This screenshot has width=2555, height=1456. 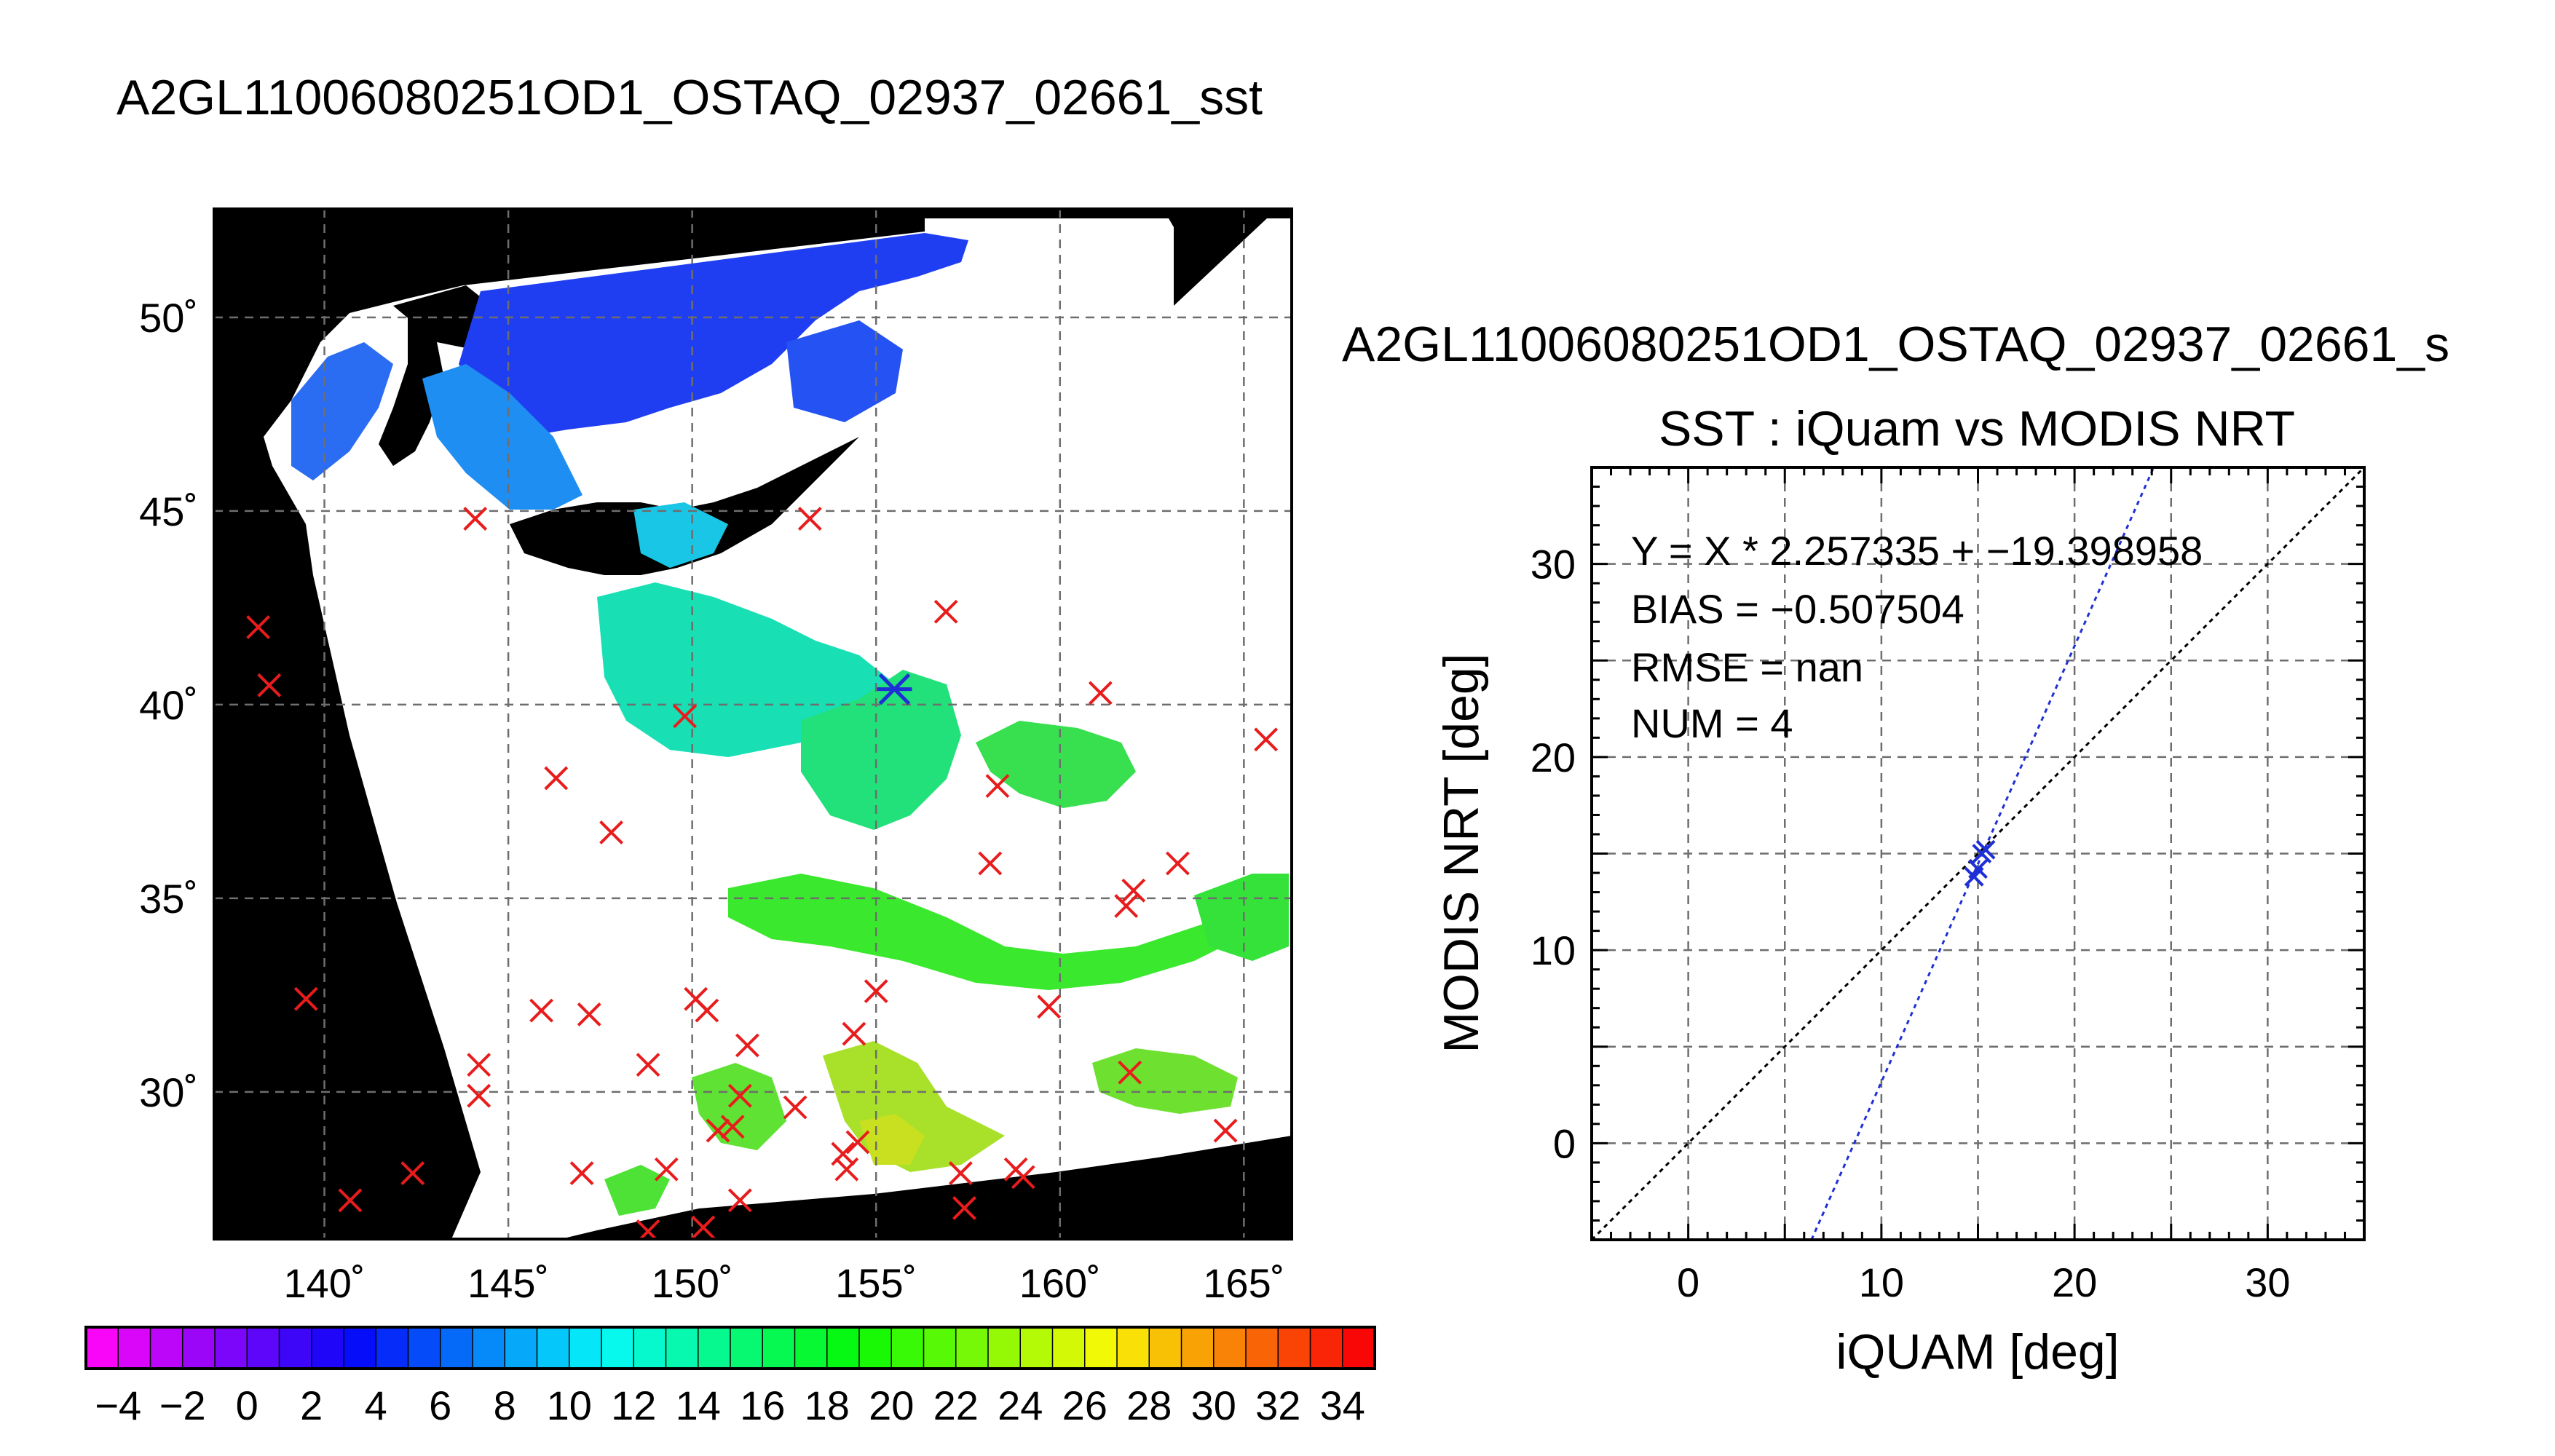 What do you see at coordinates (1342, 1405) in the screenshot?
I see `colorbar-tick-label: 34` at bounding box center [1342, 1405].